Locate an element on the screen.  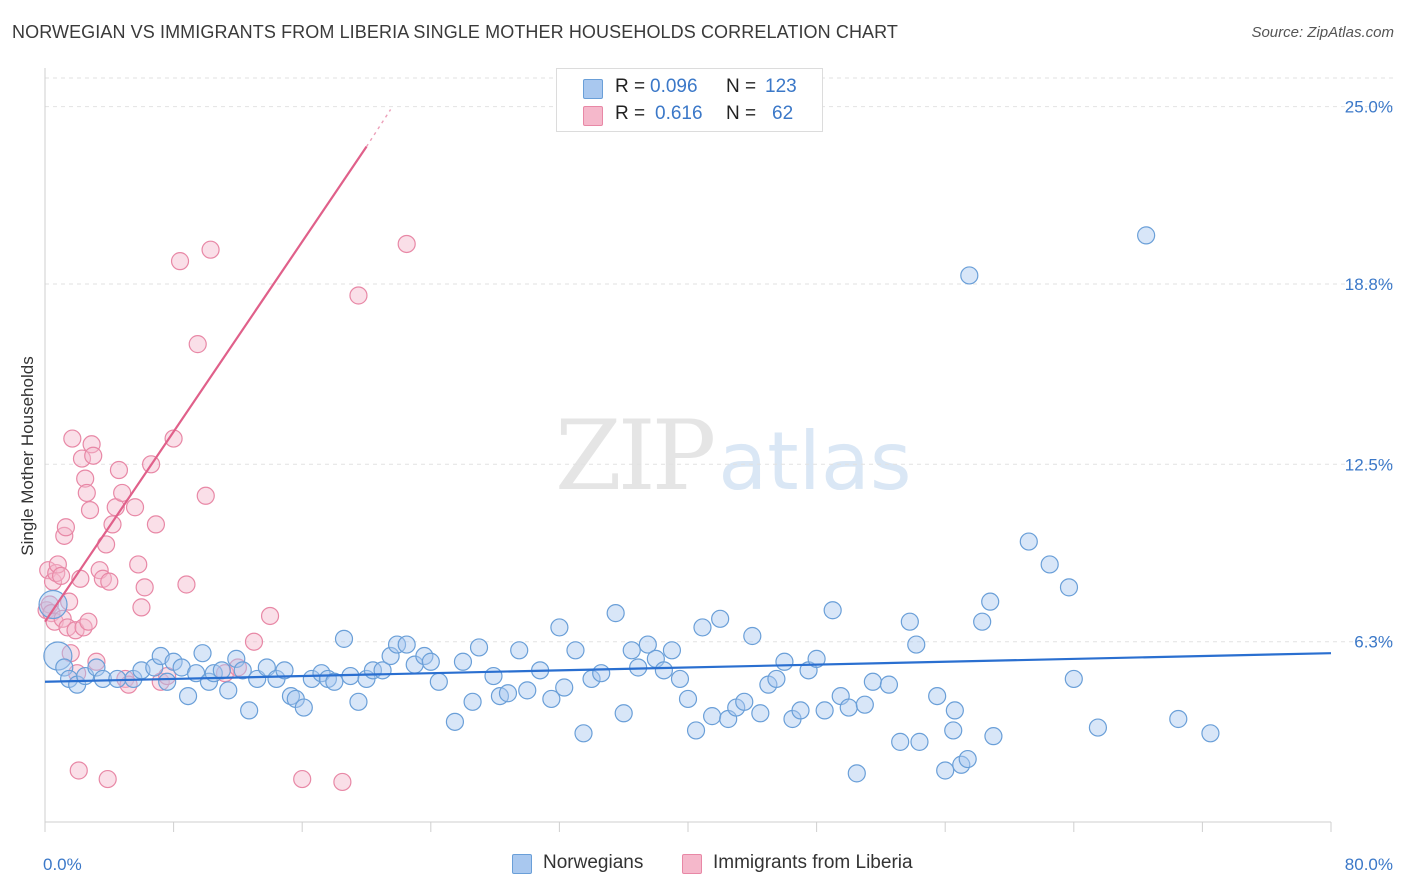
legend-row-norwegians: R = 0.096 N = 123 is located at coordinates (698, 88).